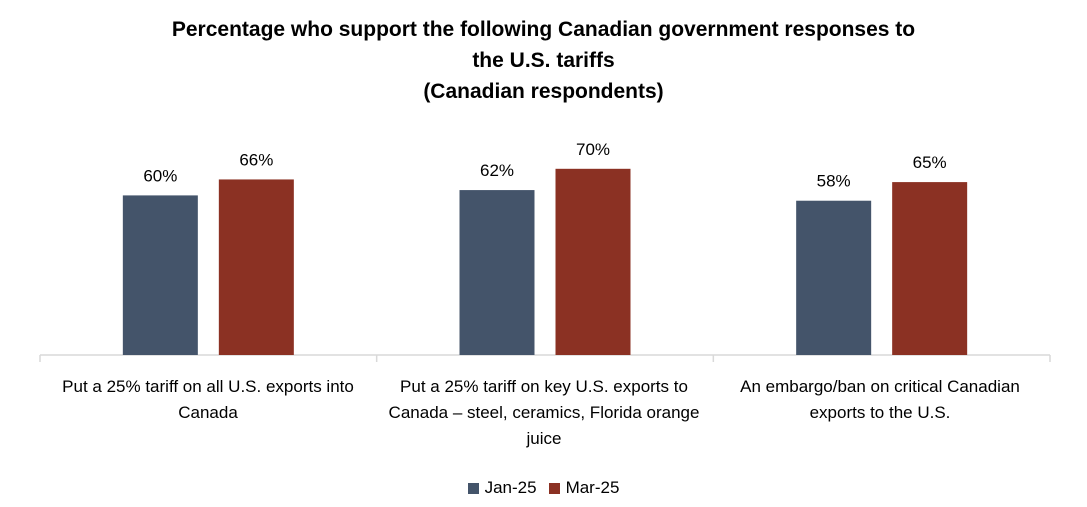  I want to click on bar-mar-25-cat2, so click(593, 262).